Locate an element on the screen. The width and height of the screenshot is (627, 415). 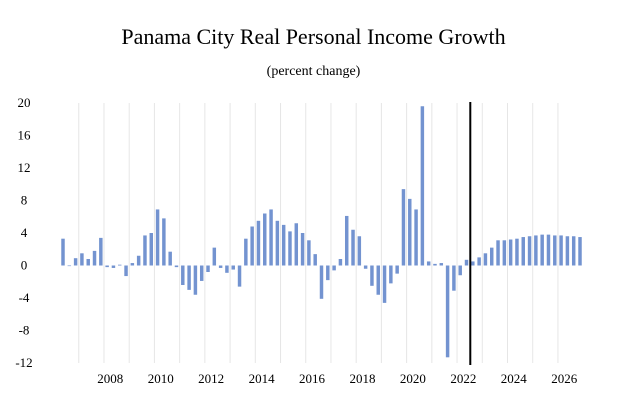
y-tick-label: -4 is located at coordinates (24, 297).